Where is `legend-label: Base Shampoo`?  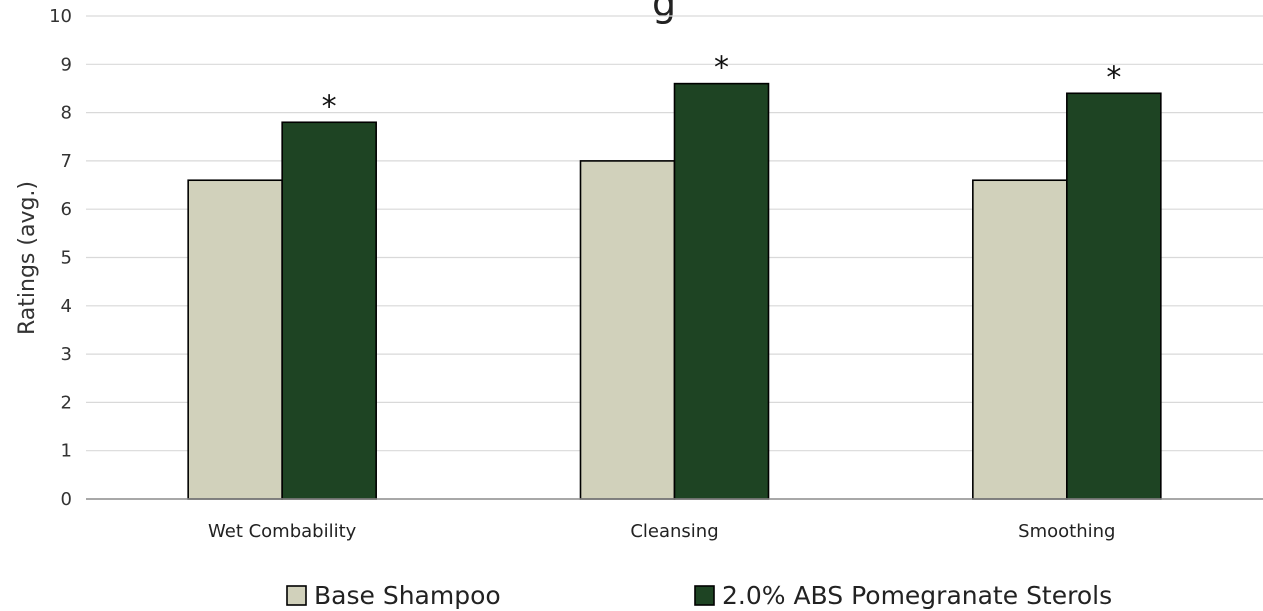
legend-label: Base Shampoo is located at coordinates (407, 595).